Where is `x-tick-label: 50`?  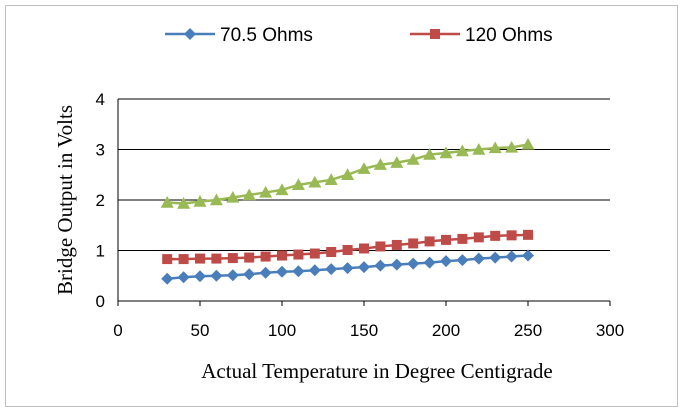
x-tick-label: 50 is located at coordinates (200, 330).